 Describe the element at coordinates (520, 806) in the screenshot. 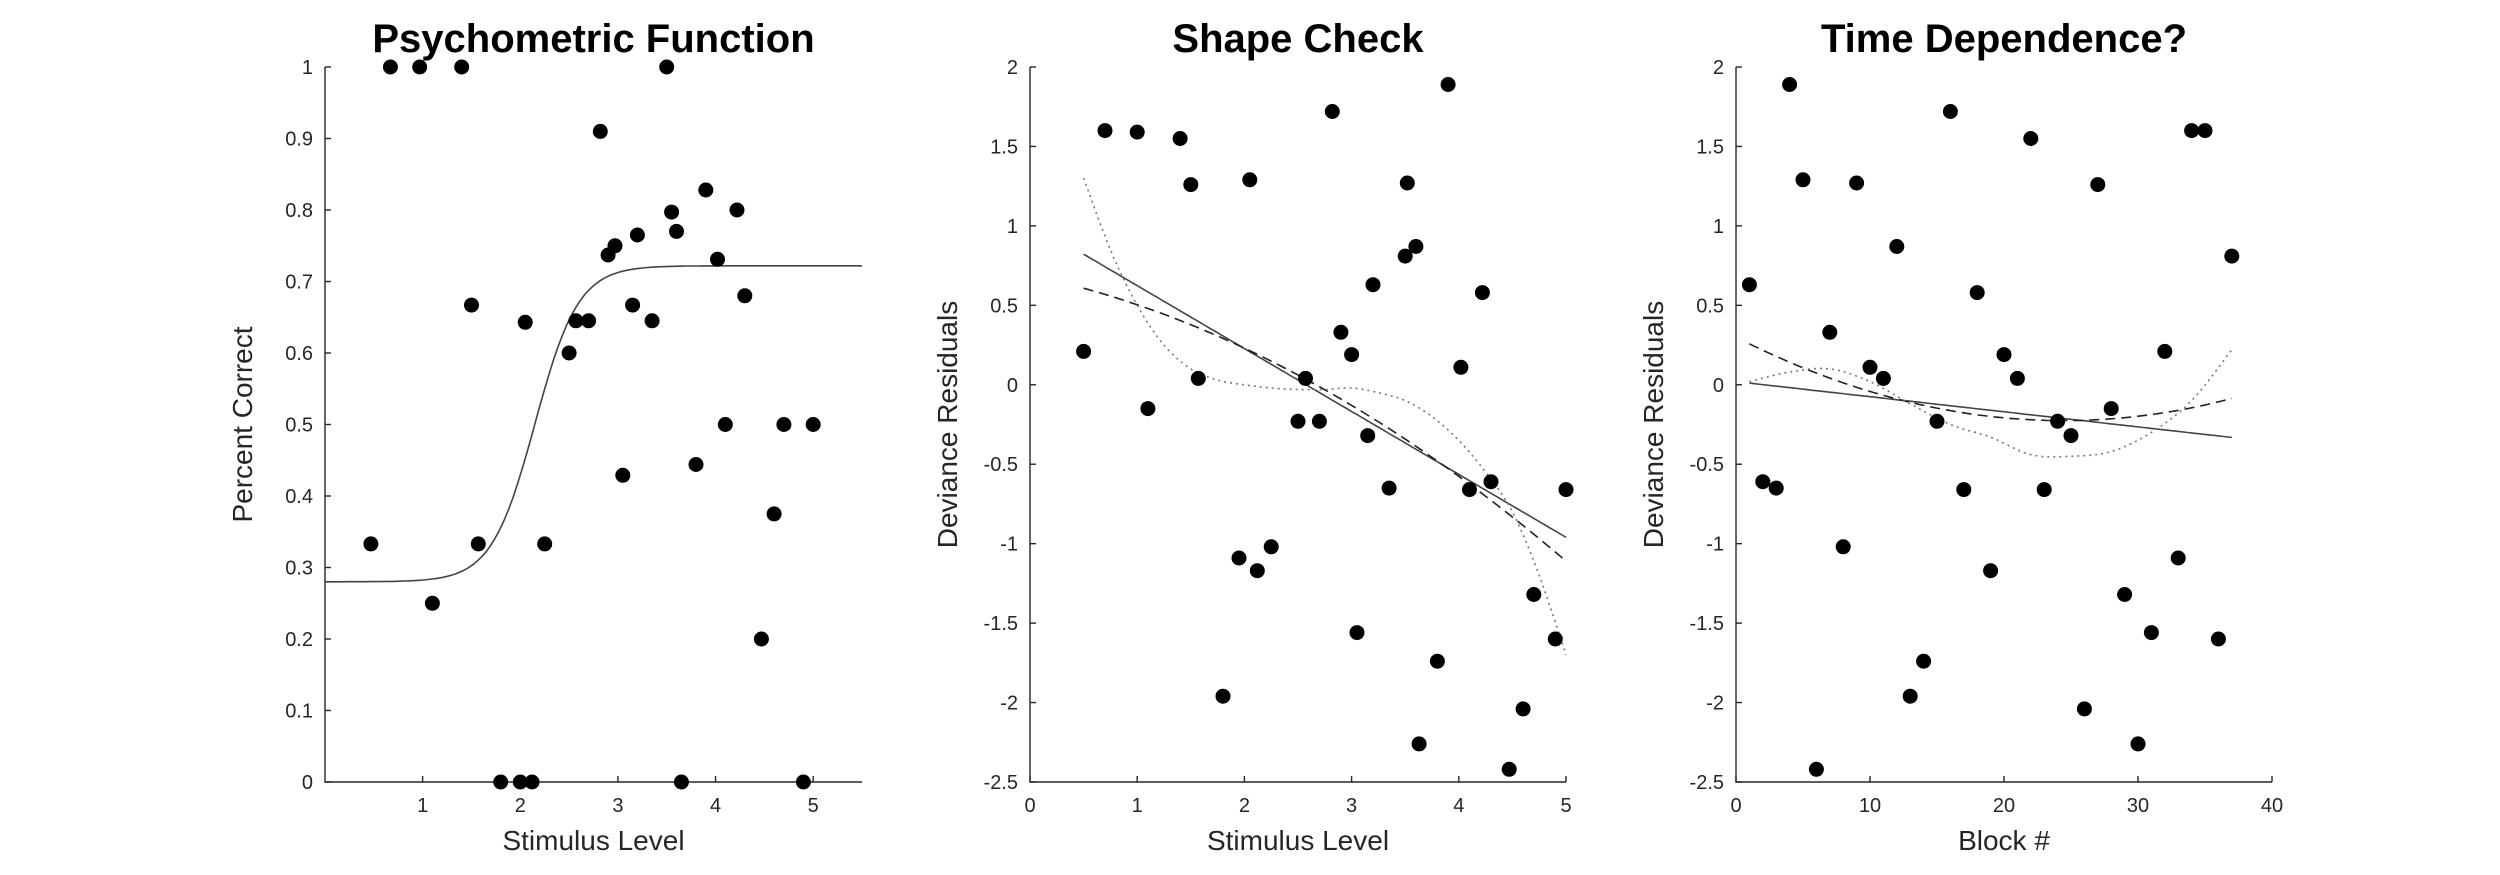

I see `x-tick-label: 2` at that location.